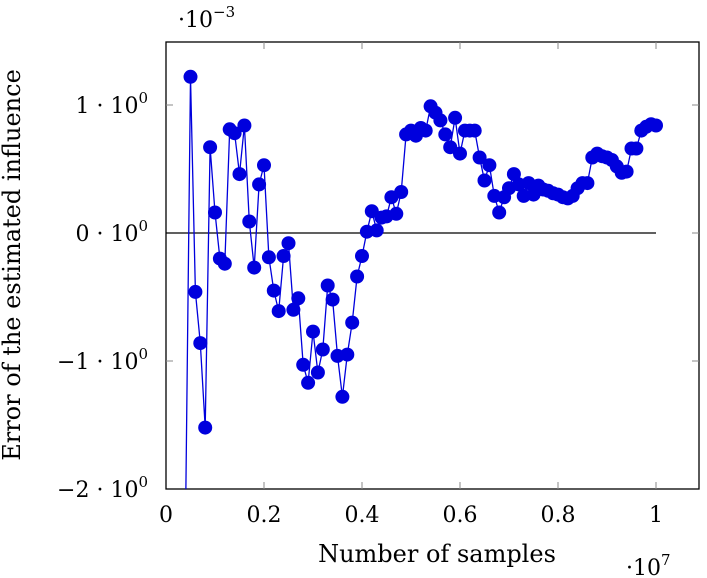 Image resolution: width=707 pixels, height=578 pixels. I want to click on x-tick-label: 0.2, so click(264, 515).